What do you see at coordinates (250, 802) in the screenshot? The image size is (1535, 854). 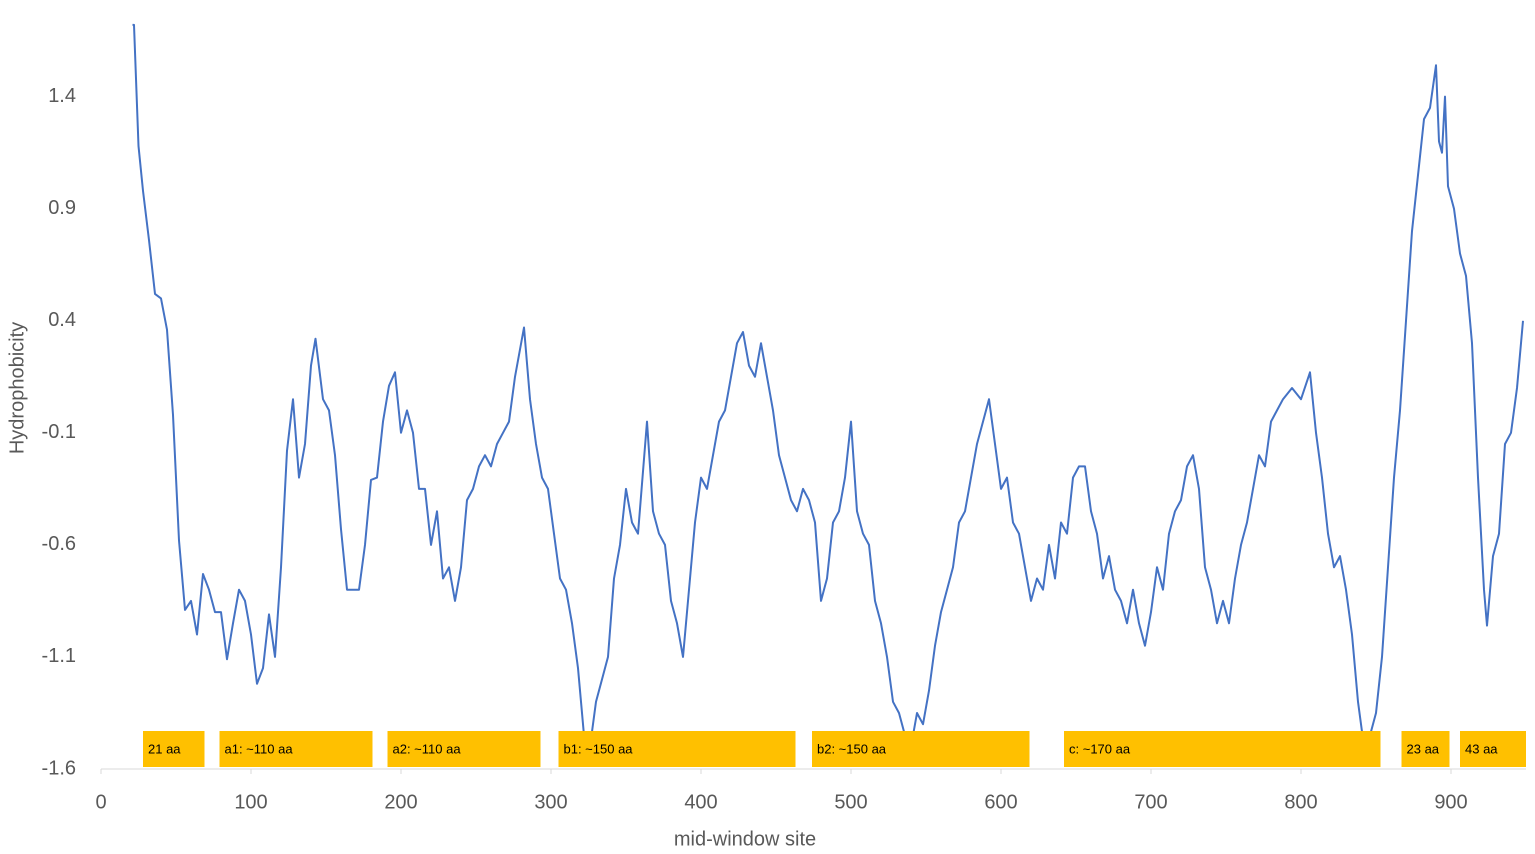 I see `x-tick-label: 100` at bounding box center [250, 802].